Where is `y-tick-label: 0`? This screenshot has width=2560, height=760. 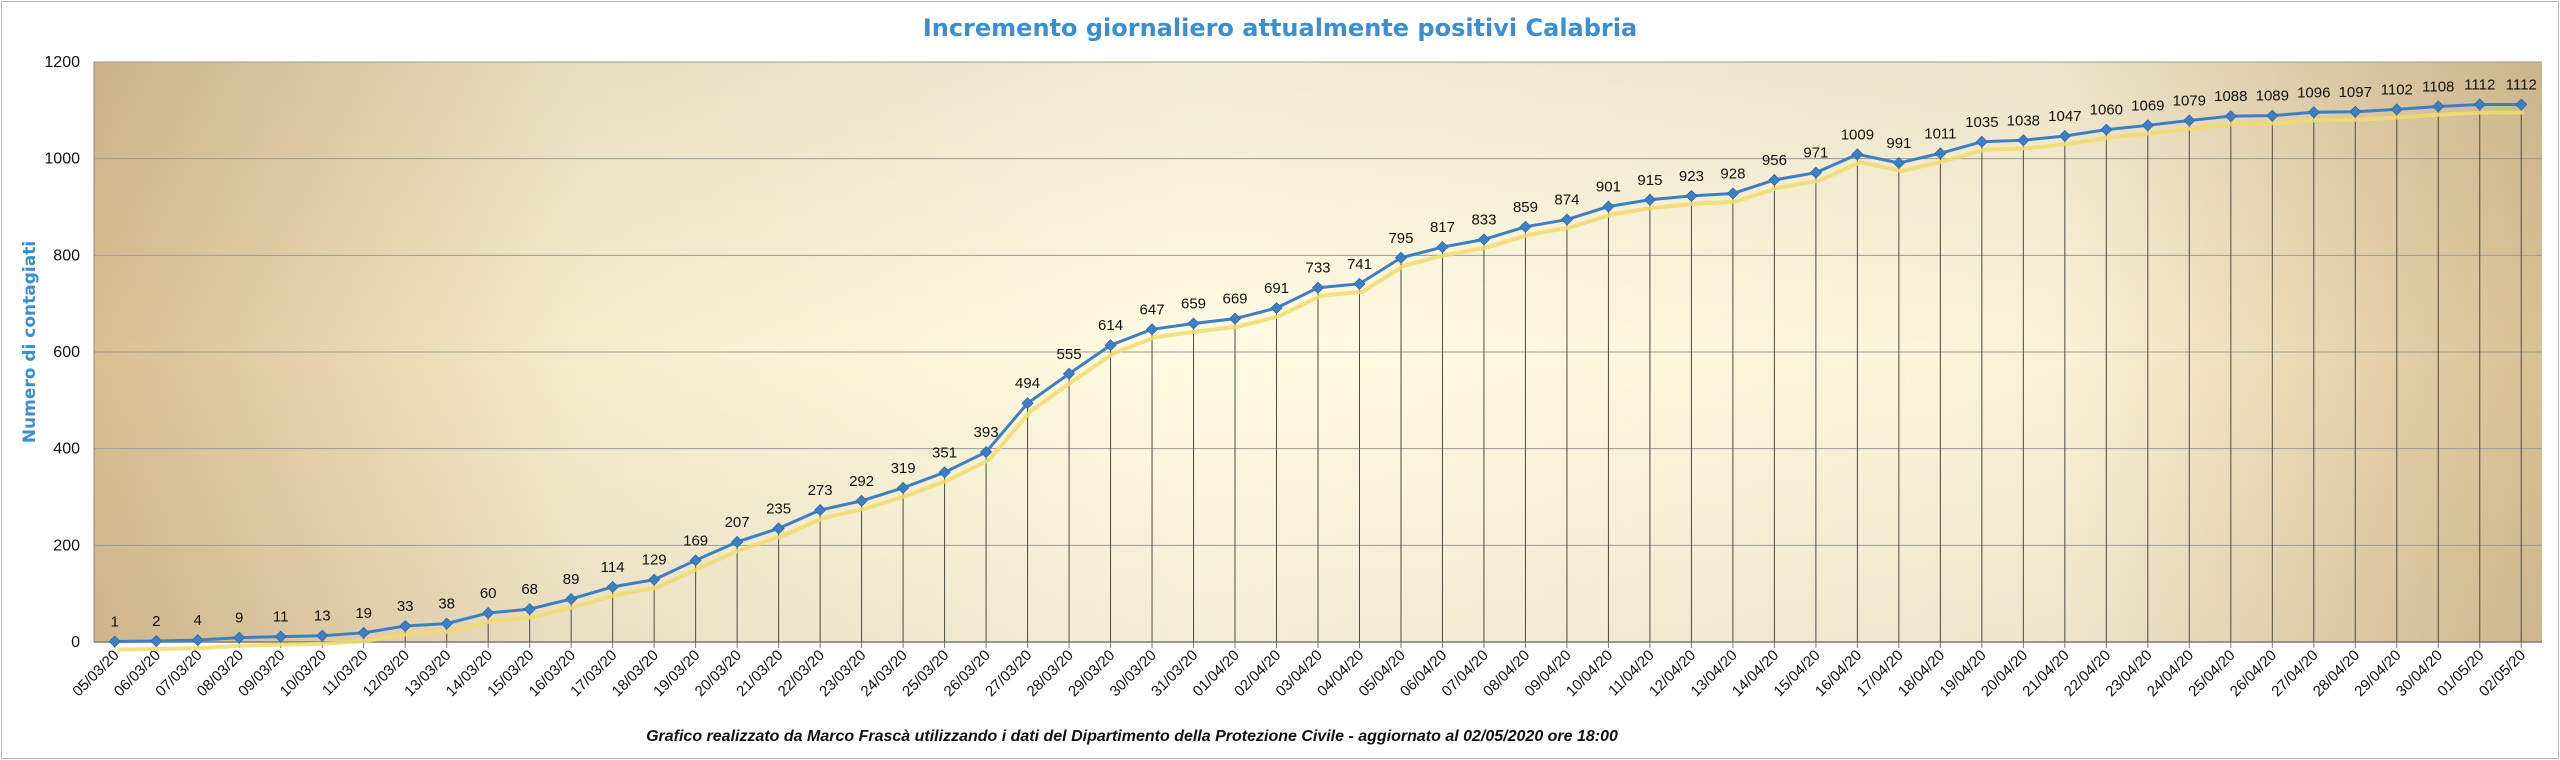 y-tick-label: 0 is located at coordinates (75, 642).